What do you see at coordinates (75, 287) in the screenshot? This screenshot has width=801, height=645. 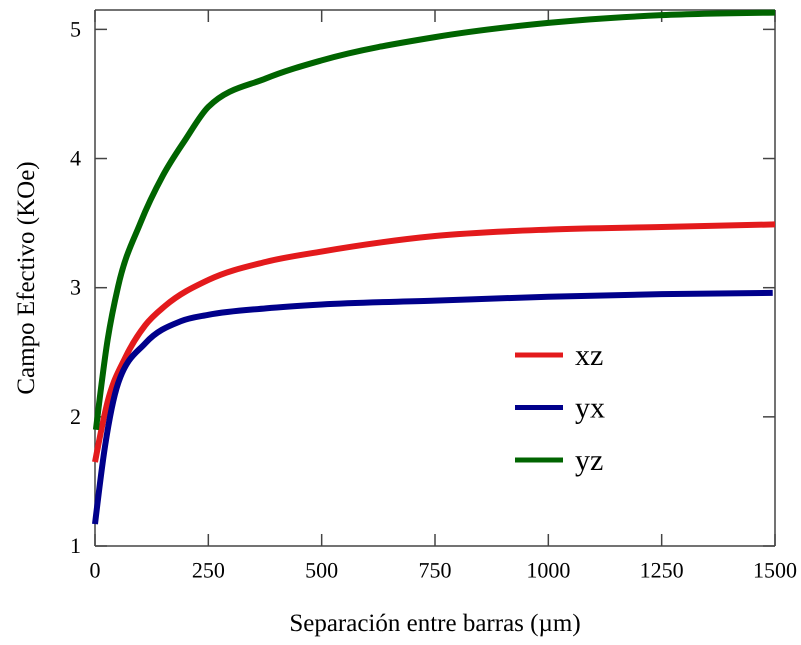 I see `y-tick-label: 3` at bounding box center [75, 287].